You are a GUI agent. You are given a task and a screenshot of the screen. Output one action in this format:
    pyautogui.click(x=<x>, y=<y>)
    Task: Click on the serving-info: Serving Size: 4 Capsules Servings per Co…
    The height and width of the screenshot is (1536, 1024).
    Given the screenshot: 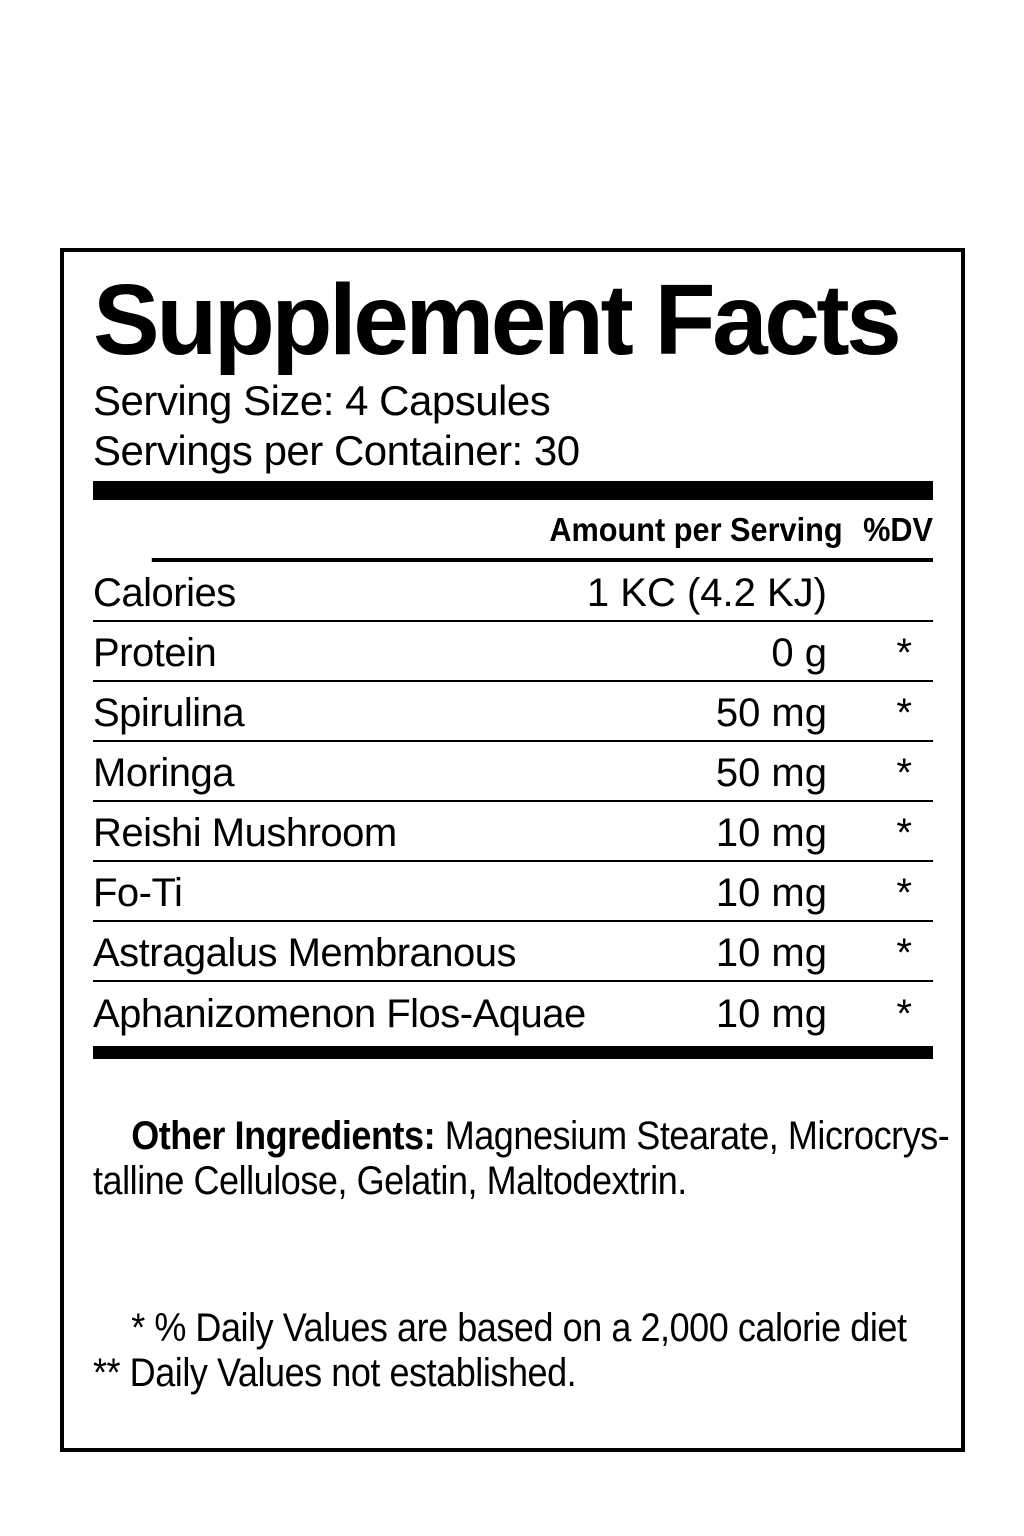 What is the action you would take?
    pyautogui.click(x=513, y=426)
    